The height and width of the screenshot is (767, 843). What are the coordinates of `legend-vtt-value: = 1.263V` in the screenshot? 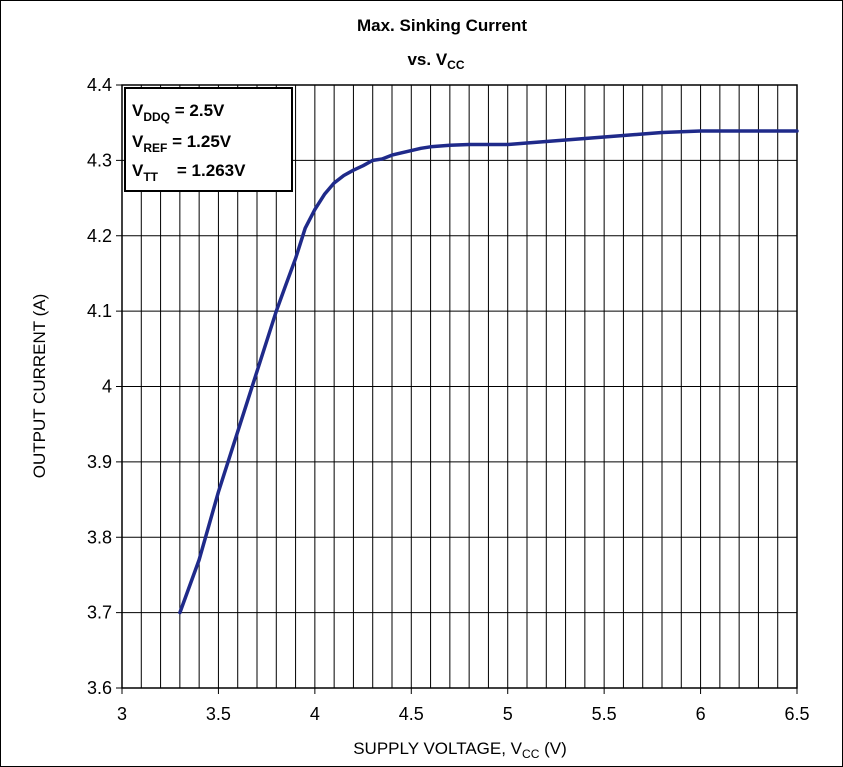 It's located at (202, 170).